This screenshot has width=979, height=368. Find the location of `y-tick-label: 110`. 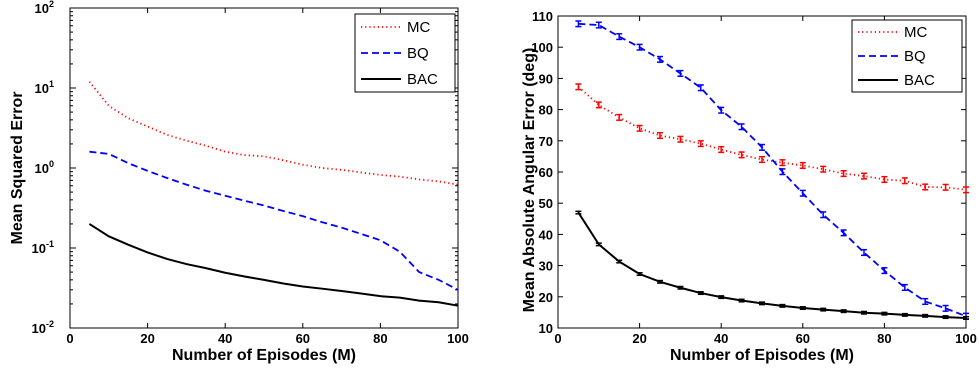

y-tick-label: 110 is located at coordinates (542, 16).